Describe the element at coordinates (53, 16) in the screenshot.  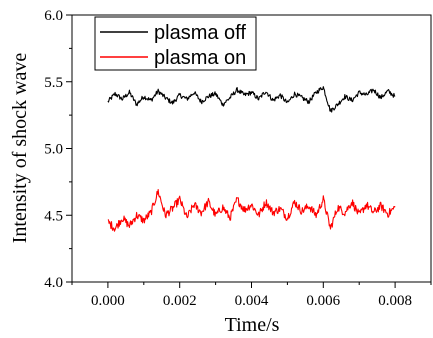
I see `y-tick-label: 6.0` at that location.